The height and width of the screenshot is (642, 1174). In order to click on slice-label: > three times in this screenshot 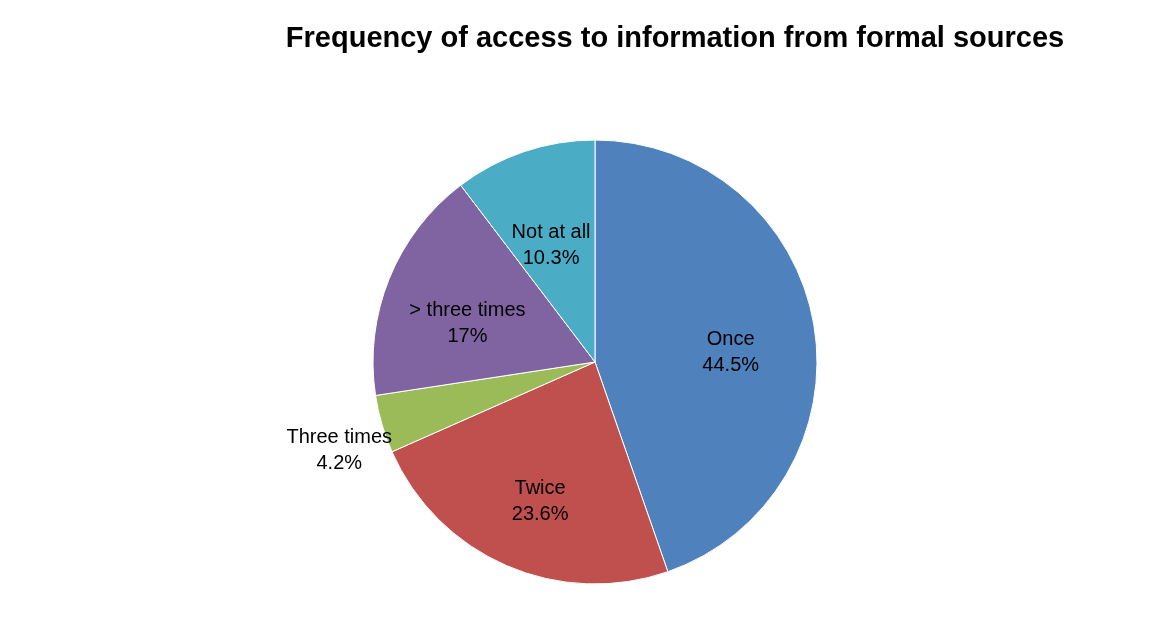, I will do `click(467, 309)`.